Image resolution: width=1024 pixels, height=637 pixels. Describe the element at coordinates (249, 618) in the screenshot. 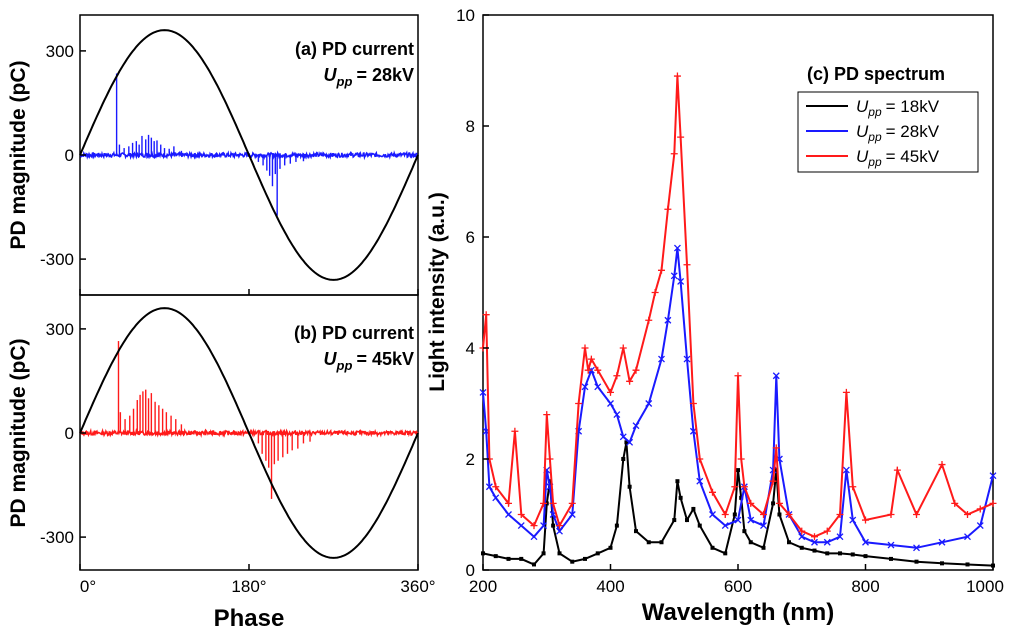

I see `panel-b-xlabel: Phase` at that location.